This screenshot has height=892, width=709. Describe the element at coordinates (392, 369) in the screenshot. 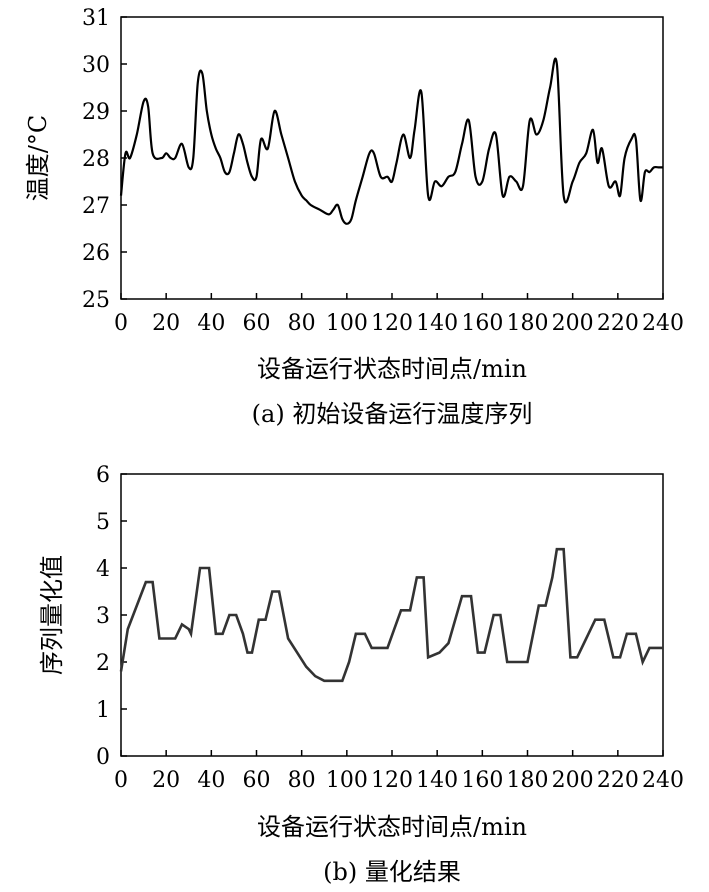

I see `x-axis-title-a: 设备运行状态时间点/min` at that location.